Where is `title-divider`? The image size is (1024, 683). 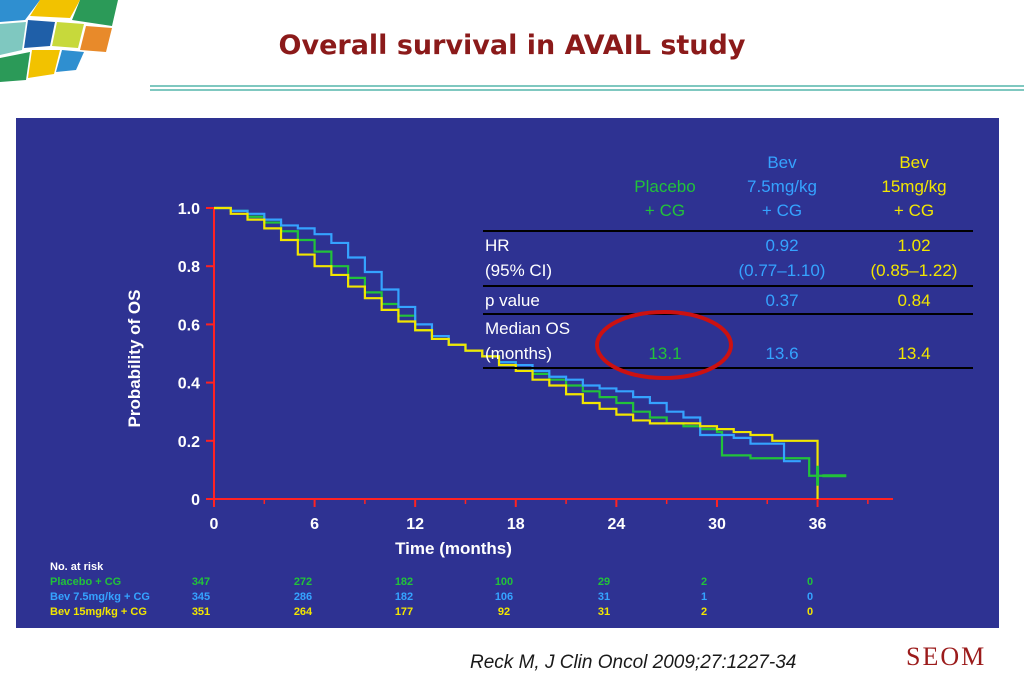 title-divider is located at coordinates (587, 88).